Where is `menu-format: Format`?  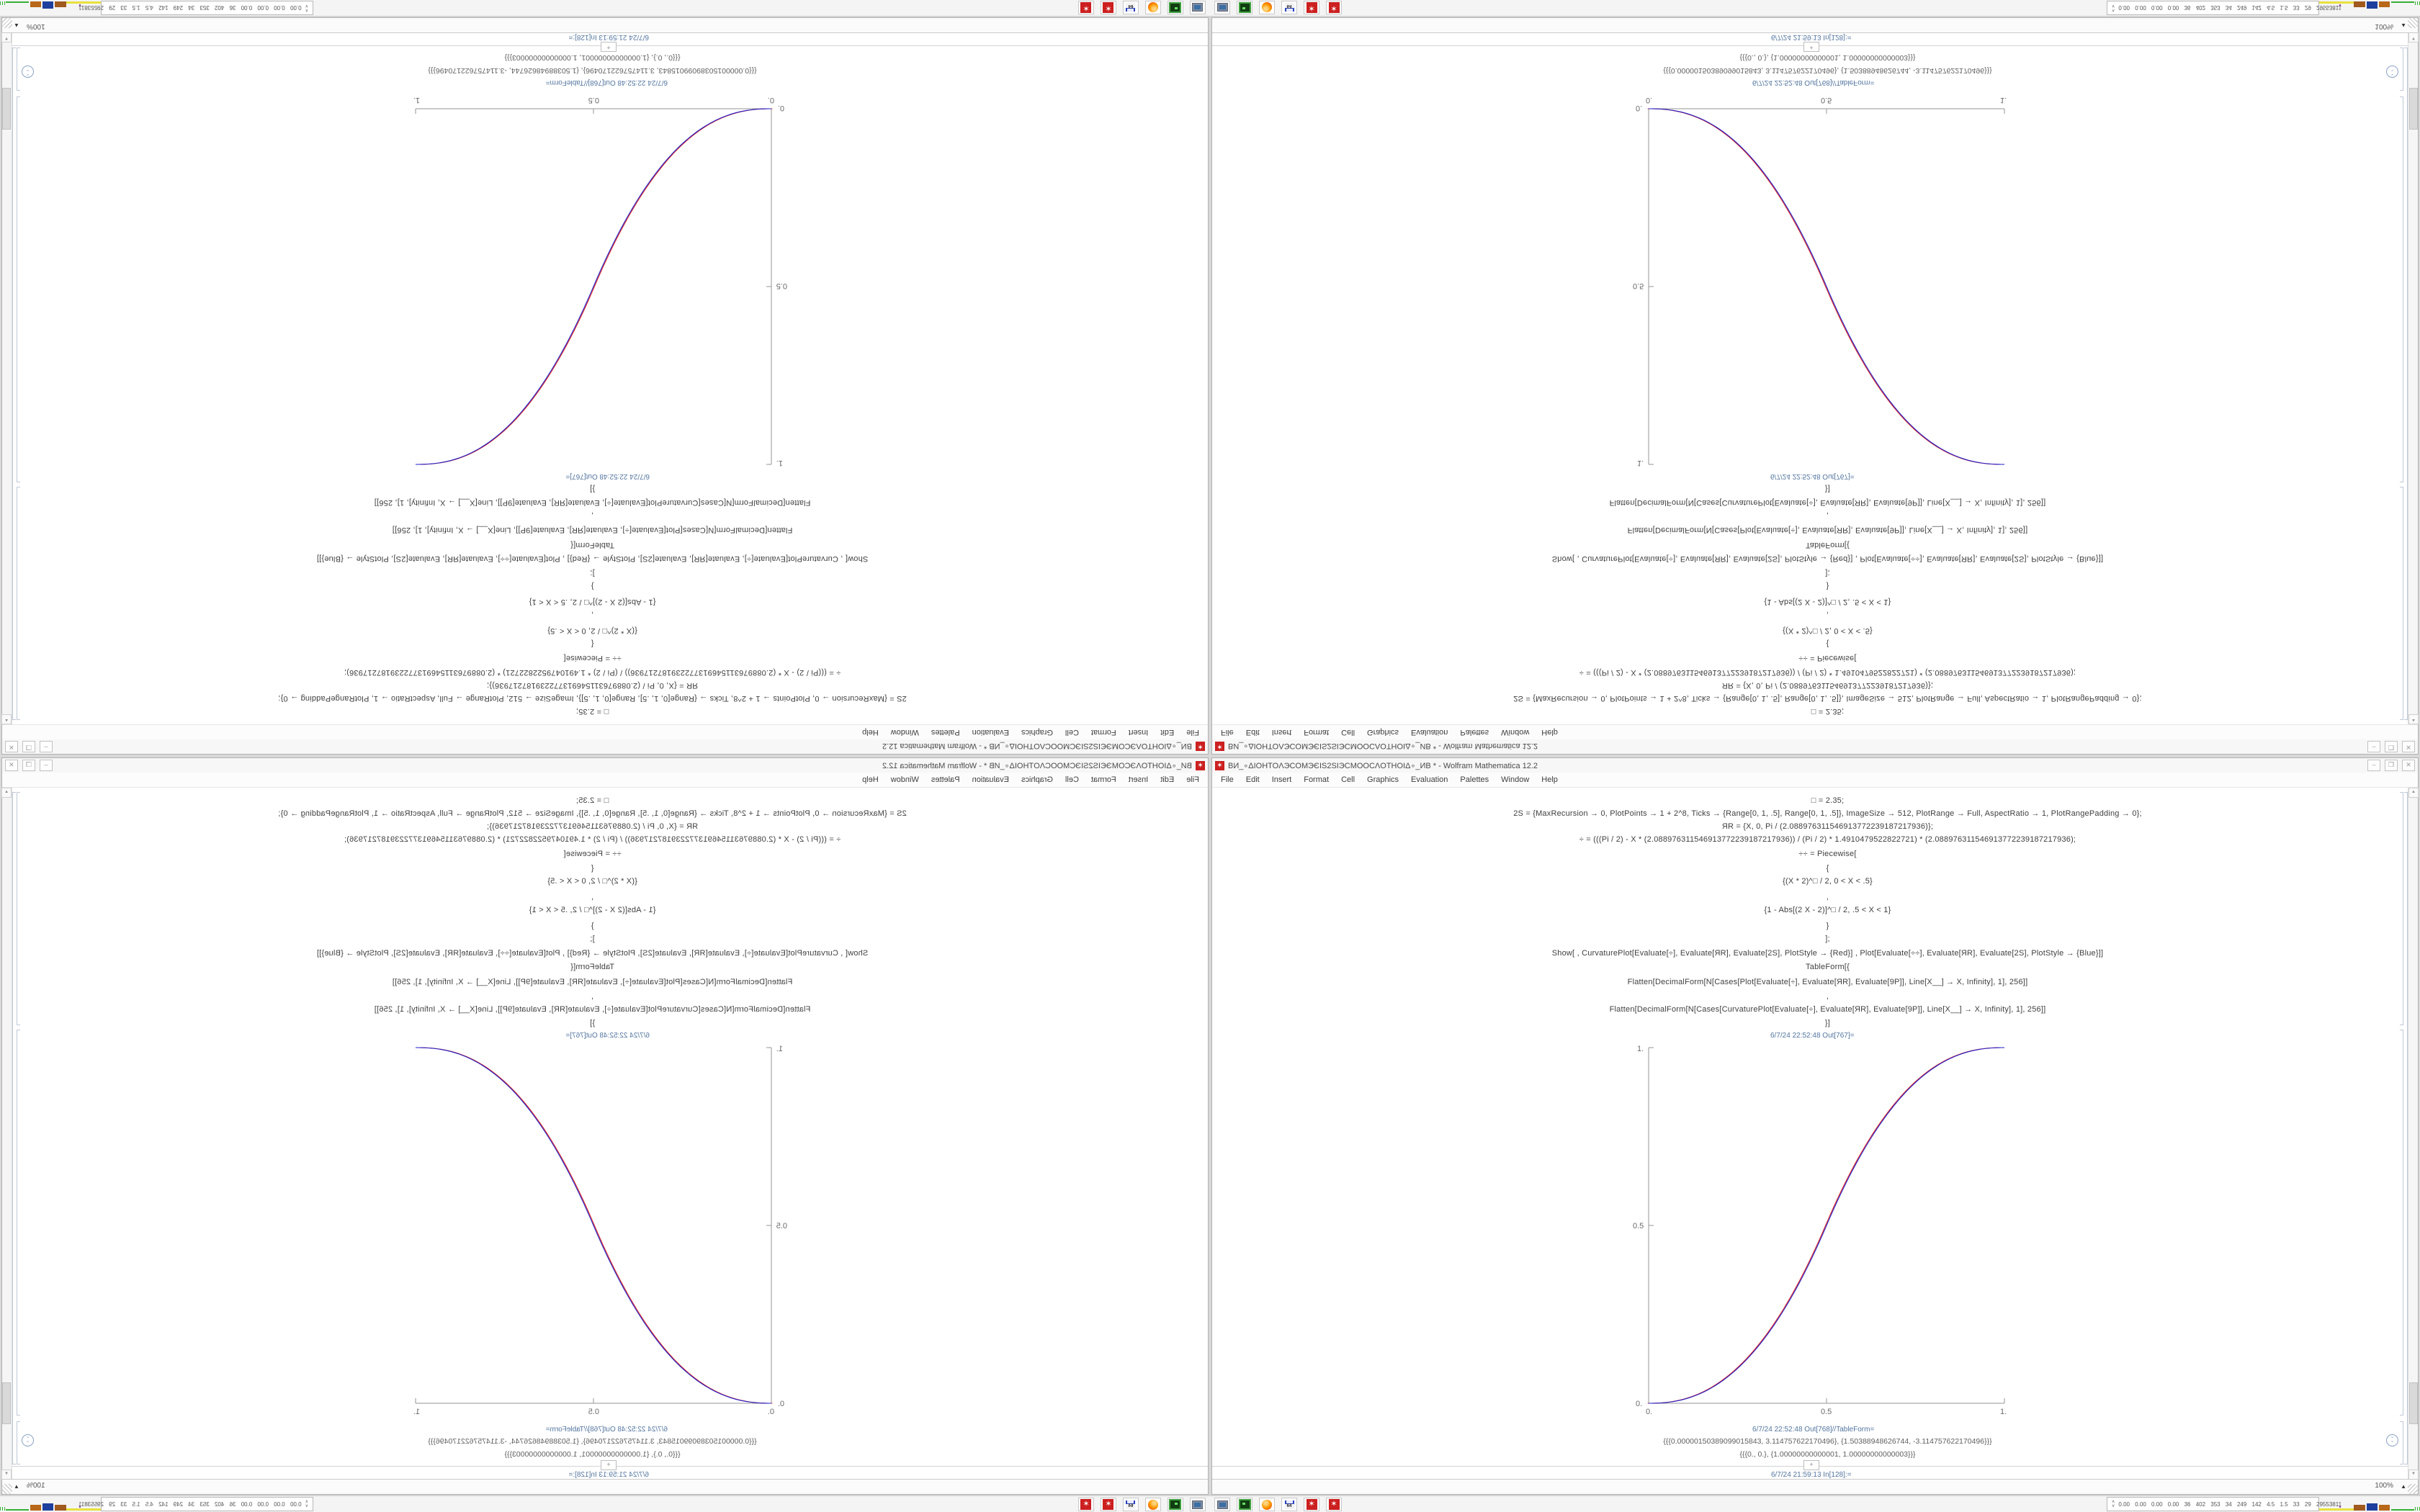 menu-format: Format is located at coordinates (1317, 732).